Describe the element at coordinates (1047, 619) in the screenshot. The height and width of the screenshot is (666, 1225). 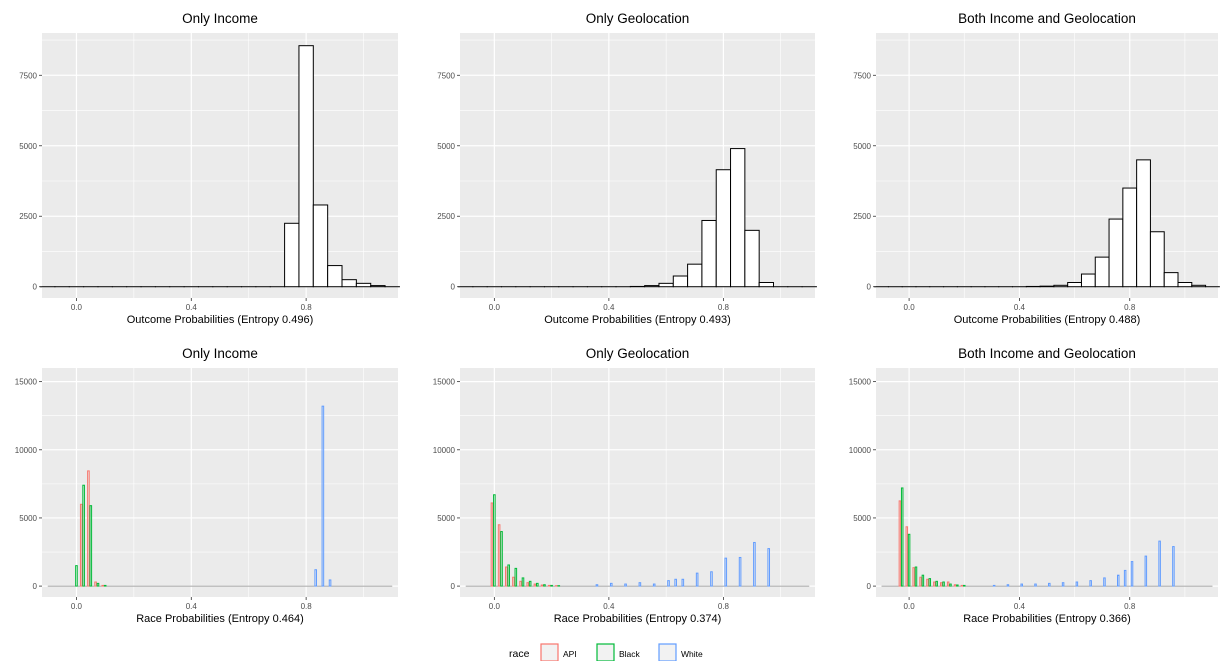
I see `x-axis-label: Race Probabilities (Entropy 0.366)` at that location.